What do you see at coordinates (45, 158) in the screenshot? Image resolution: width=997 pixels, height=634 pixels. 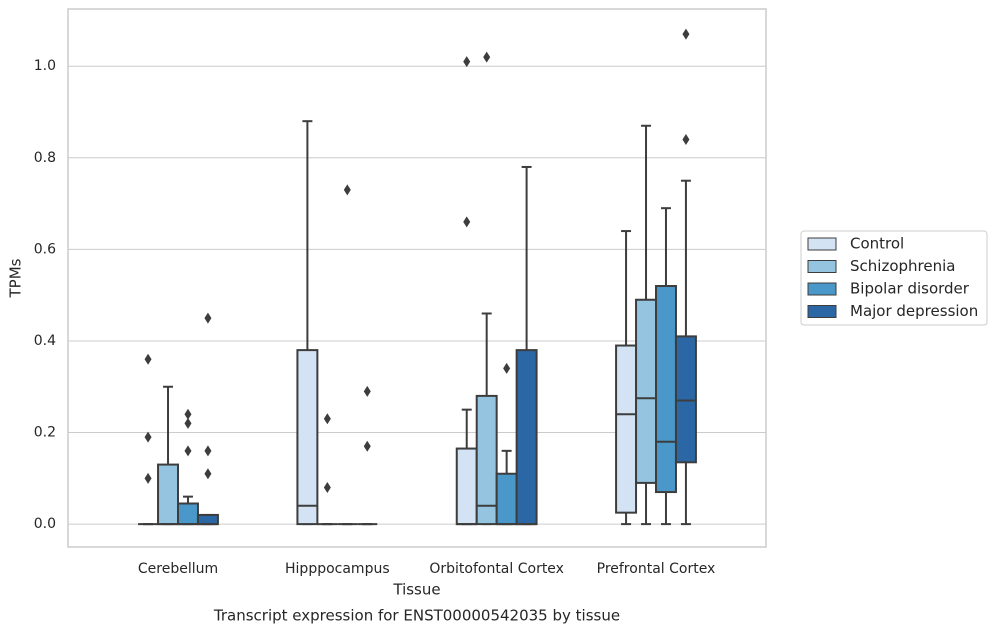 I see `y-tick-label: 0.8` at bounding box center [45, 158].